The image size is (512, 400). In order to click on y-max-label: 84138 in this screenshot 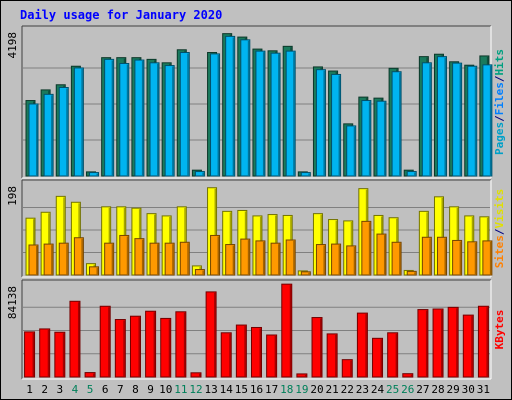, I will do `click(12, 302)`.